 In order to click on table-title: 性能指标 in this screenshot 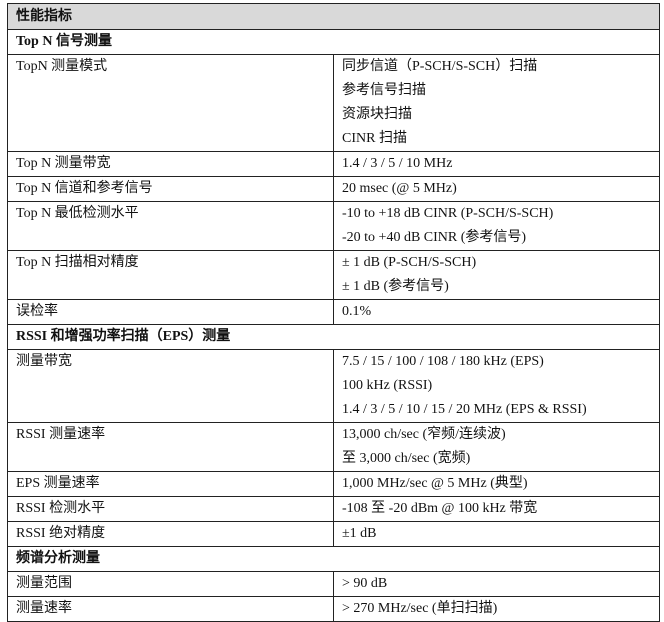, I will do `click(333, 16)`.